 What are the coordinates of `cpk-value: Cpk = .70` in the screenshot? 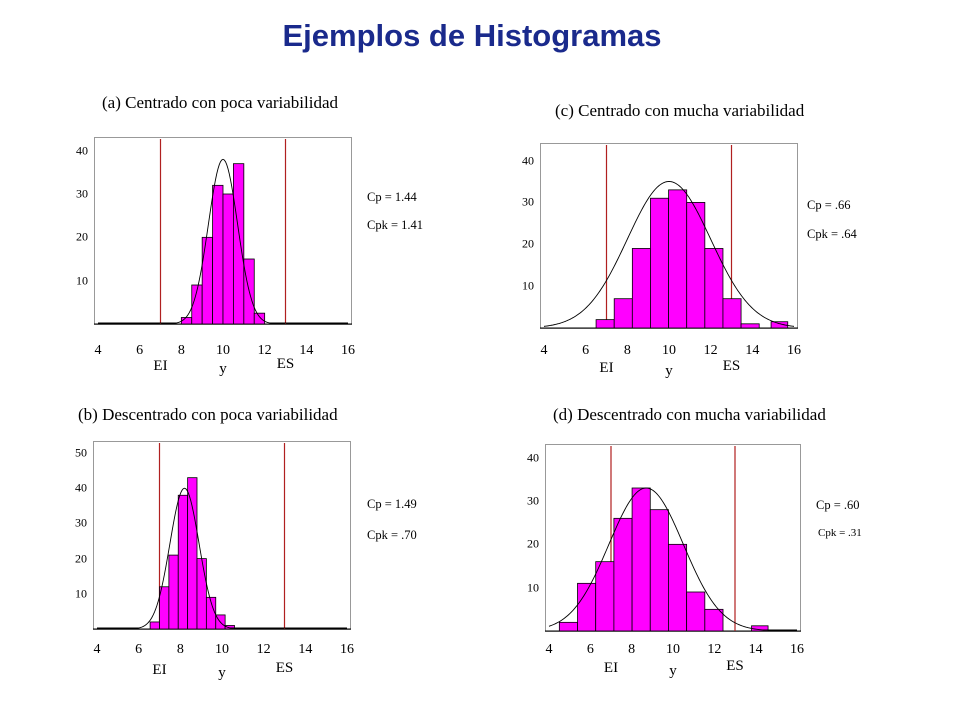 It's located at (392, 535).